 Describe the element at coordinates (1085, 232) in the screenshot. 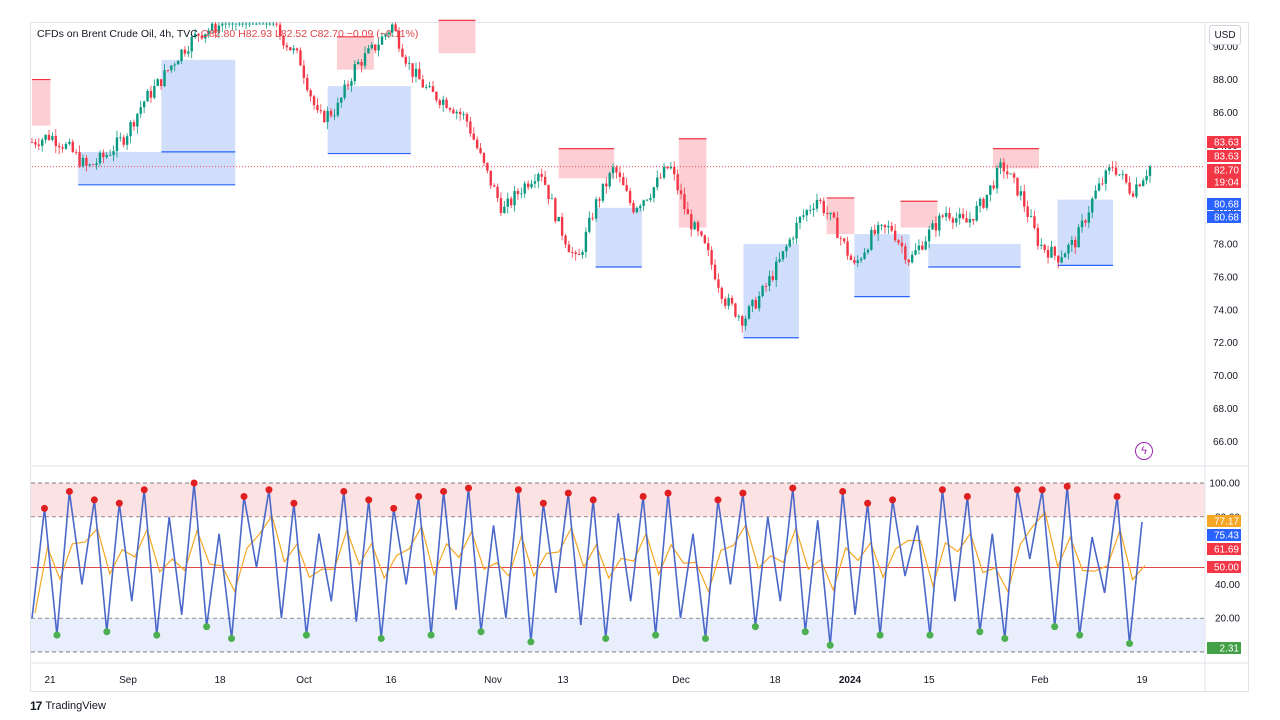

I see `blue-zone-box` at that location.